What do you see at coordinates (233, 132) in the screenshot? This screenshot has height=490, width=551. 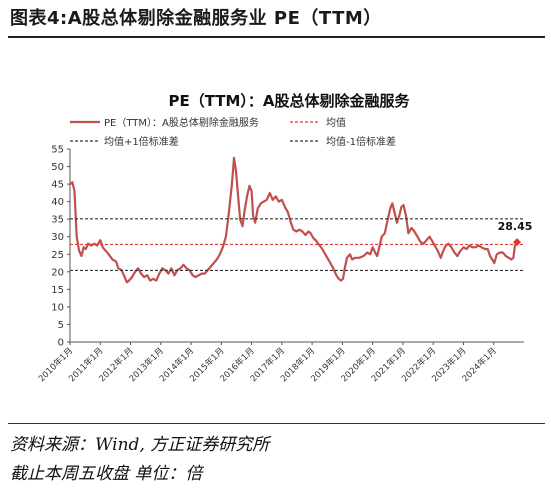 I see `legend: PE（TTM）：A股总体剔除金融服务 均值 均值+1倍标准差 均值-1倍标准差` at bounding box center [233, 132].